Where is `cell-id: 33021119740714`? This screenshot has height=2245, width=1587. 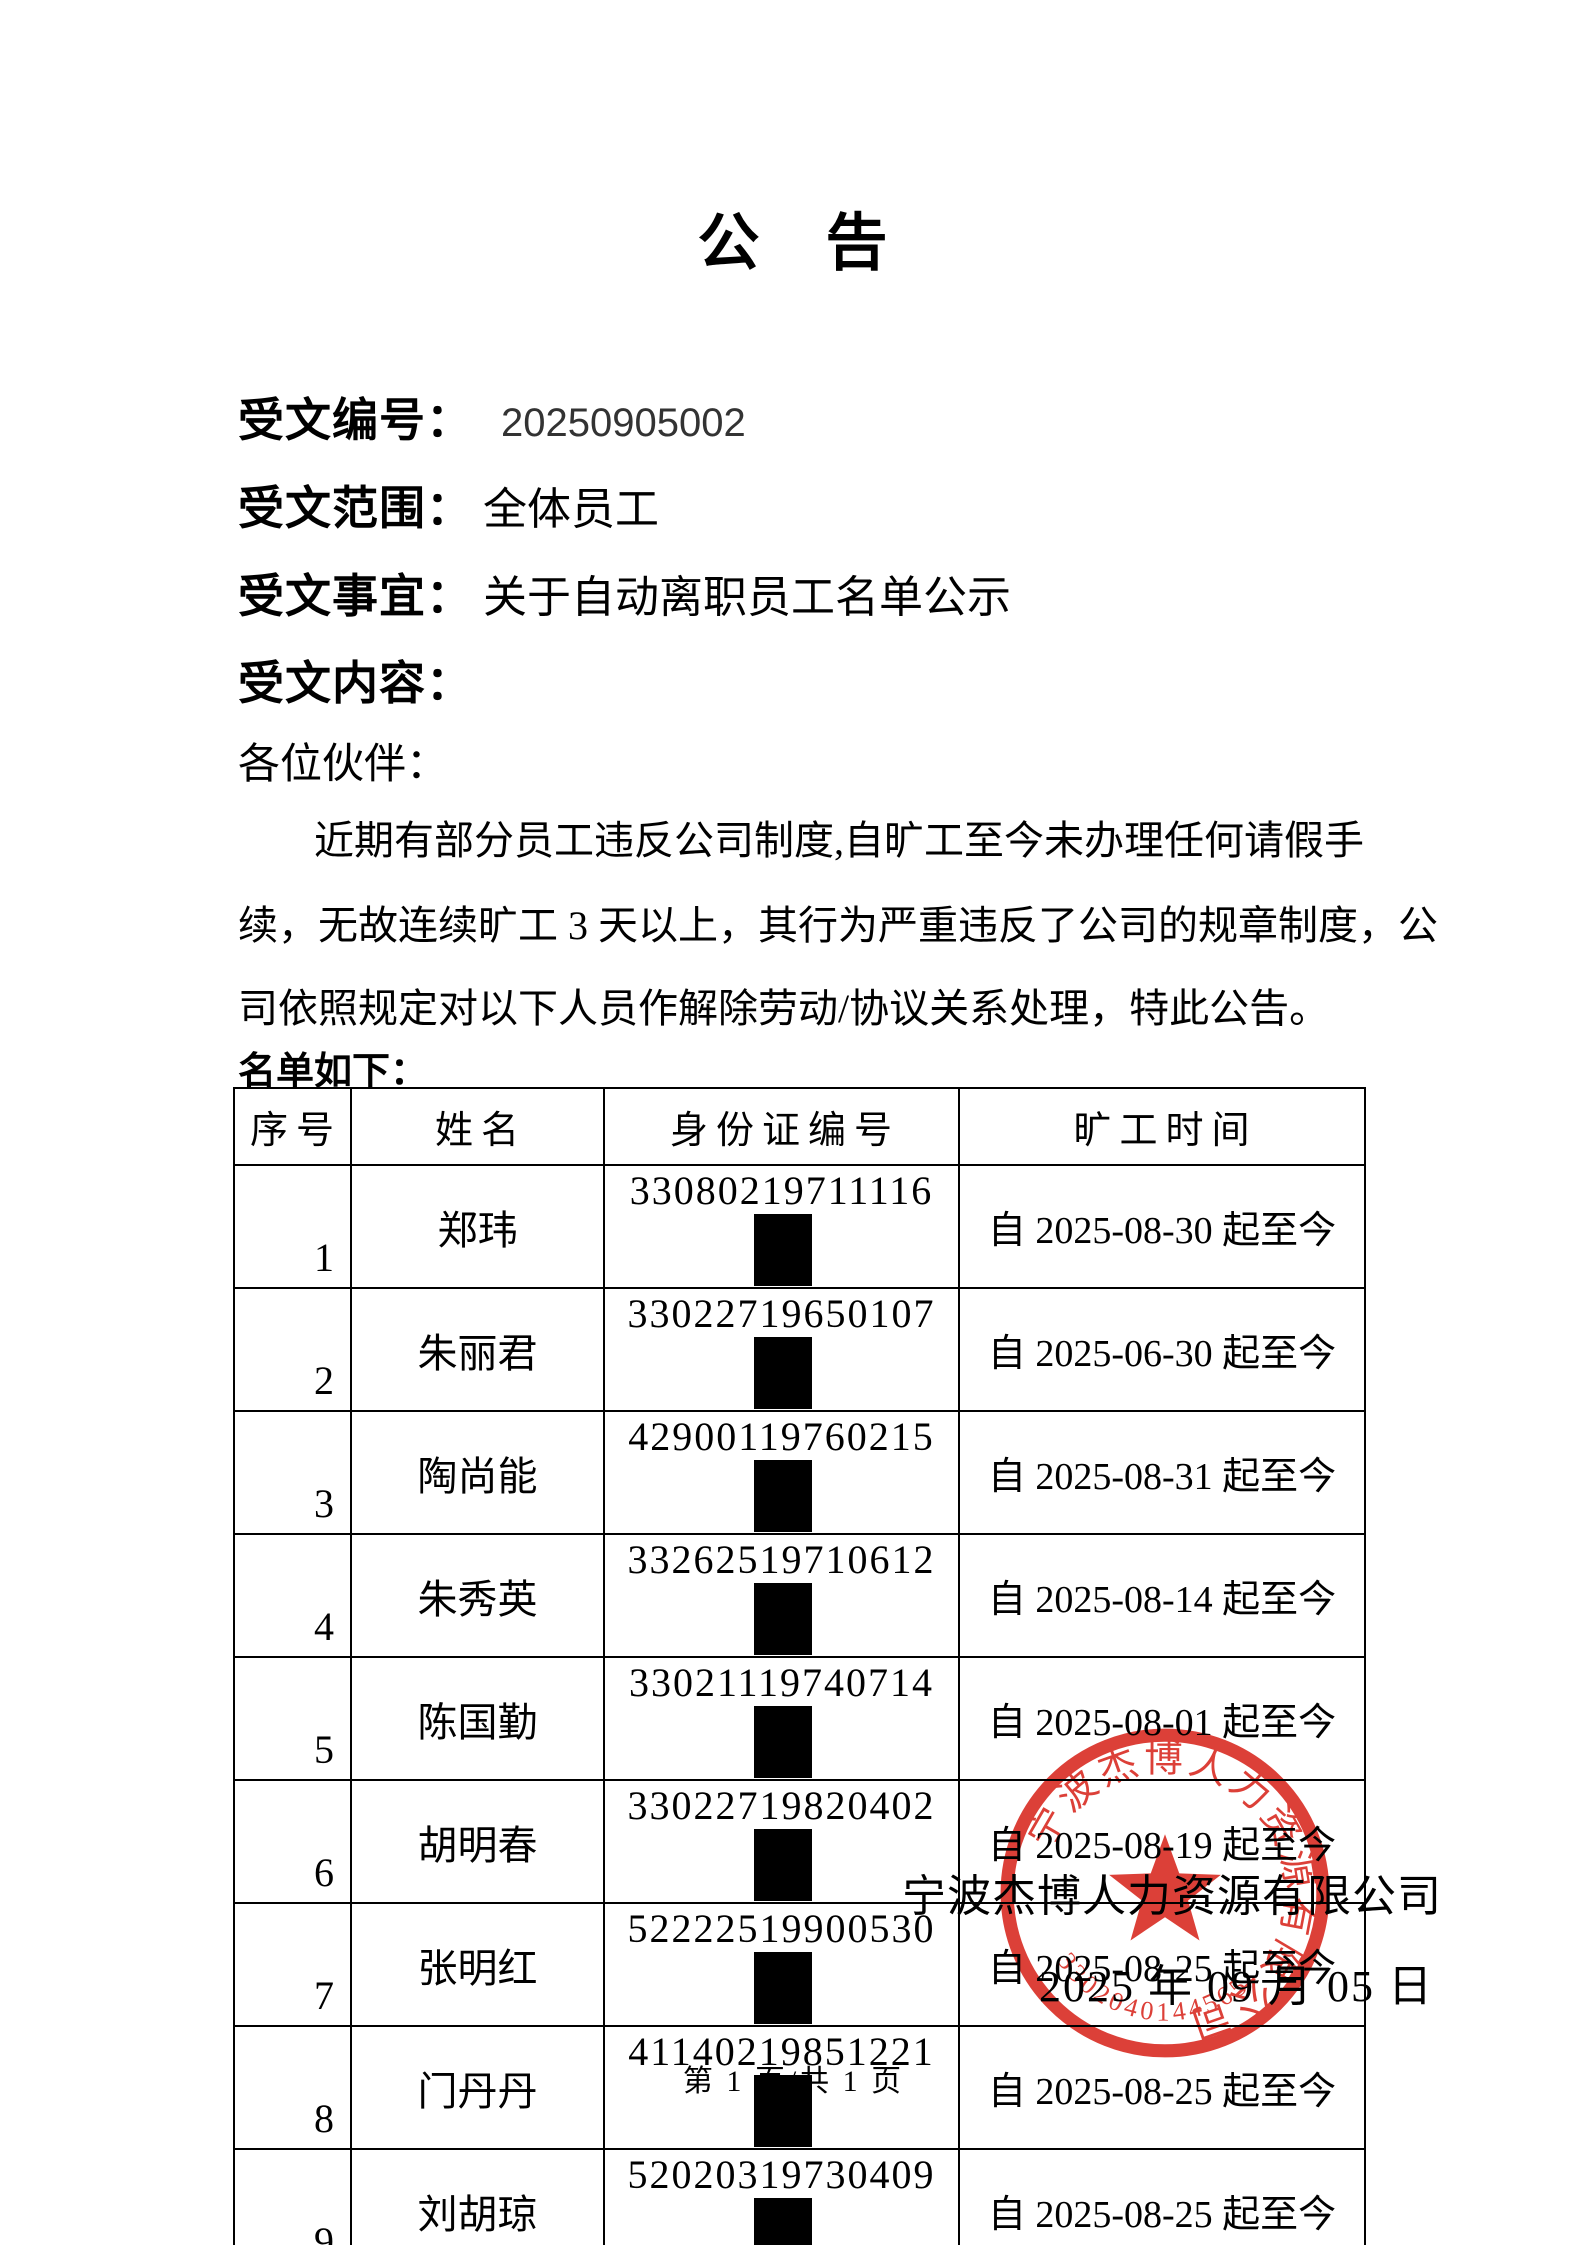 cell-id: 33021119740714 is located at coordinates (781, 1718).